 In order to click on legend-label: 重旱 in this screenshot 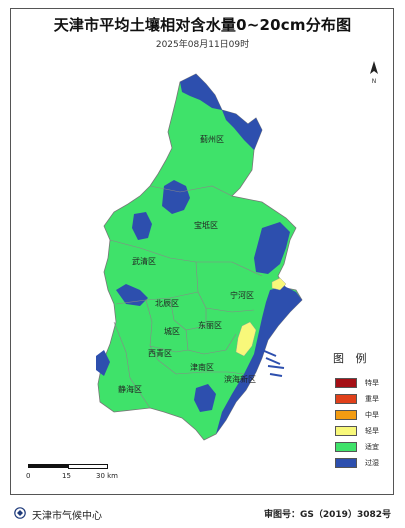, I will do `click(372, 399)`.